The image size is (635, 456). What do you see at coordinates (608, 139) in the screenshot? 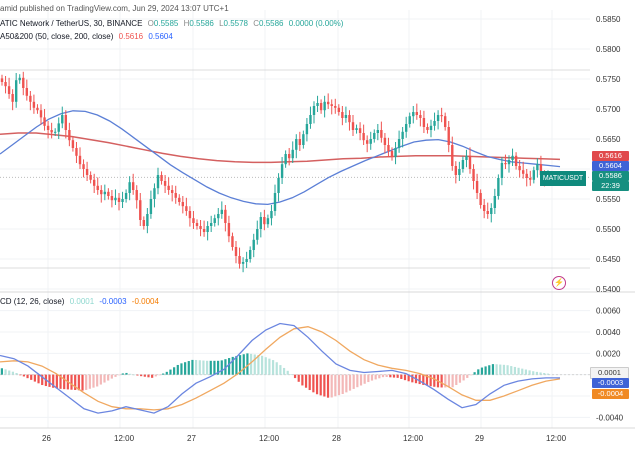
I see `price-tick-label: 0.5650` at bounding box center [608, 139].